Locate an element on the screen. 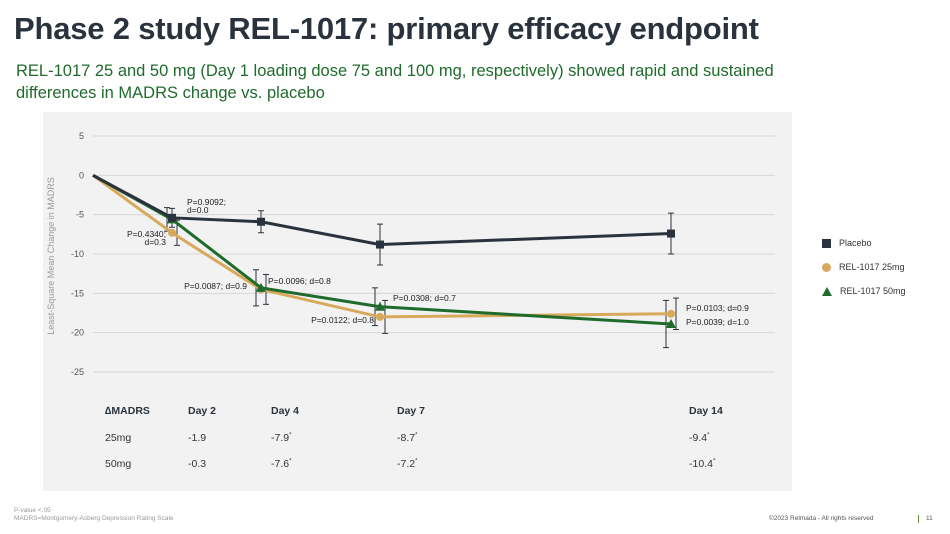 The image size is (950, 534). y-tick-label: 5 is located at coordinates (81, 136).